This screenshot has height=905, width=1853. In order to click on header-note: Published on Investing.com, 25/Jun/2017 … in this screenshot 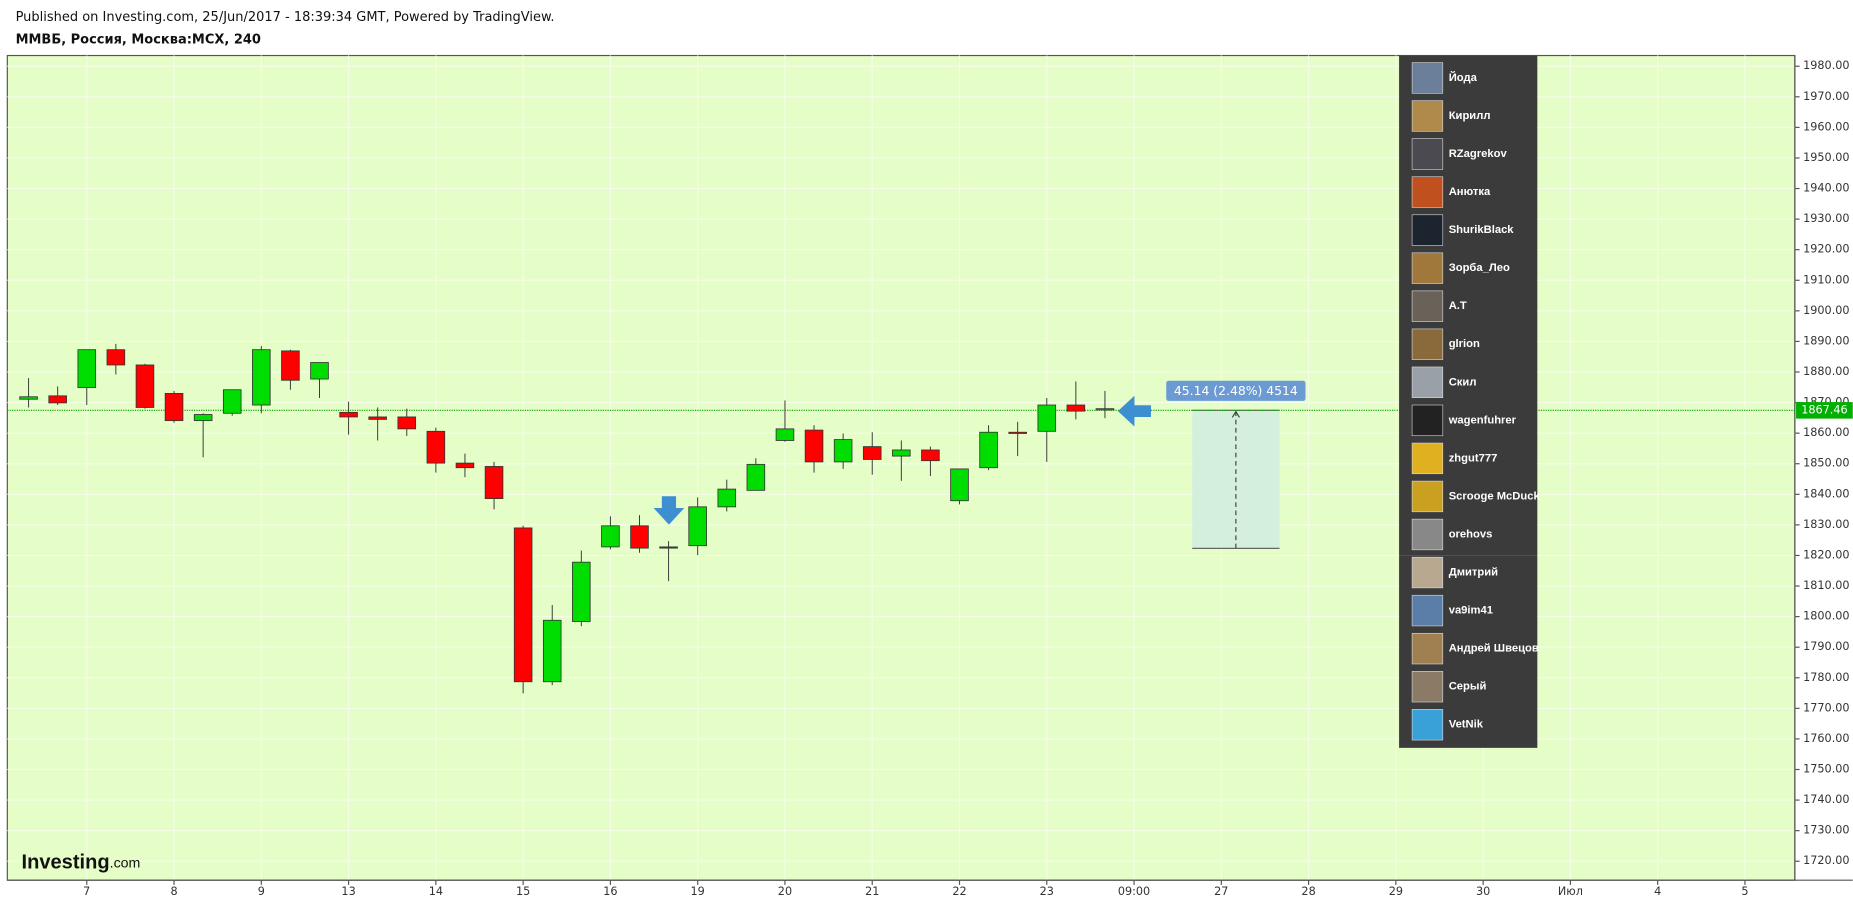, I will do `click(285, 17)`.